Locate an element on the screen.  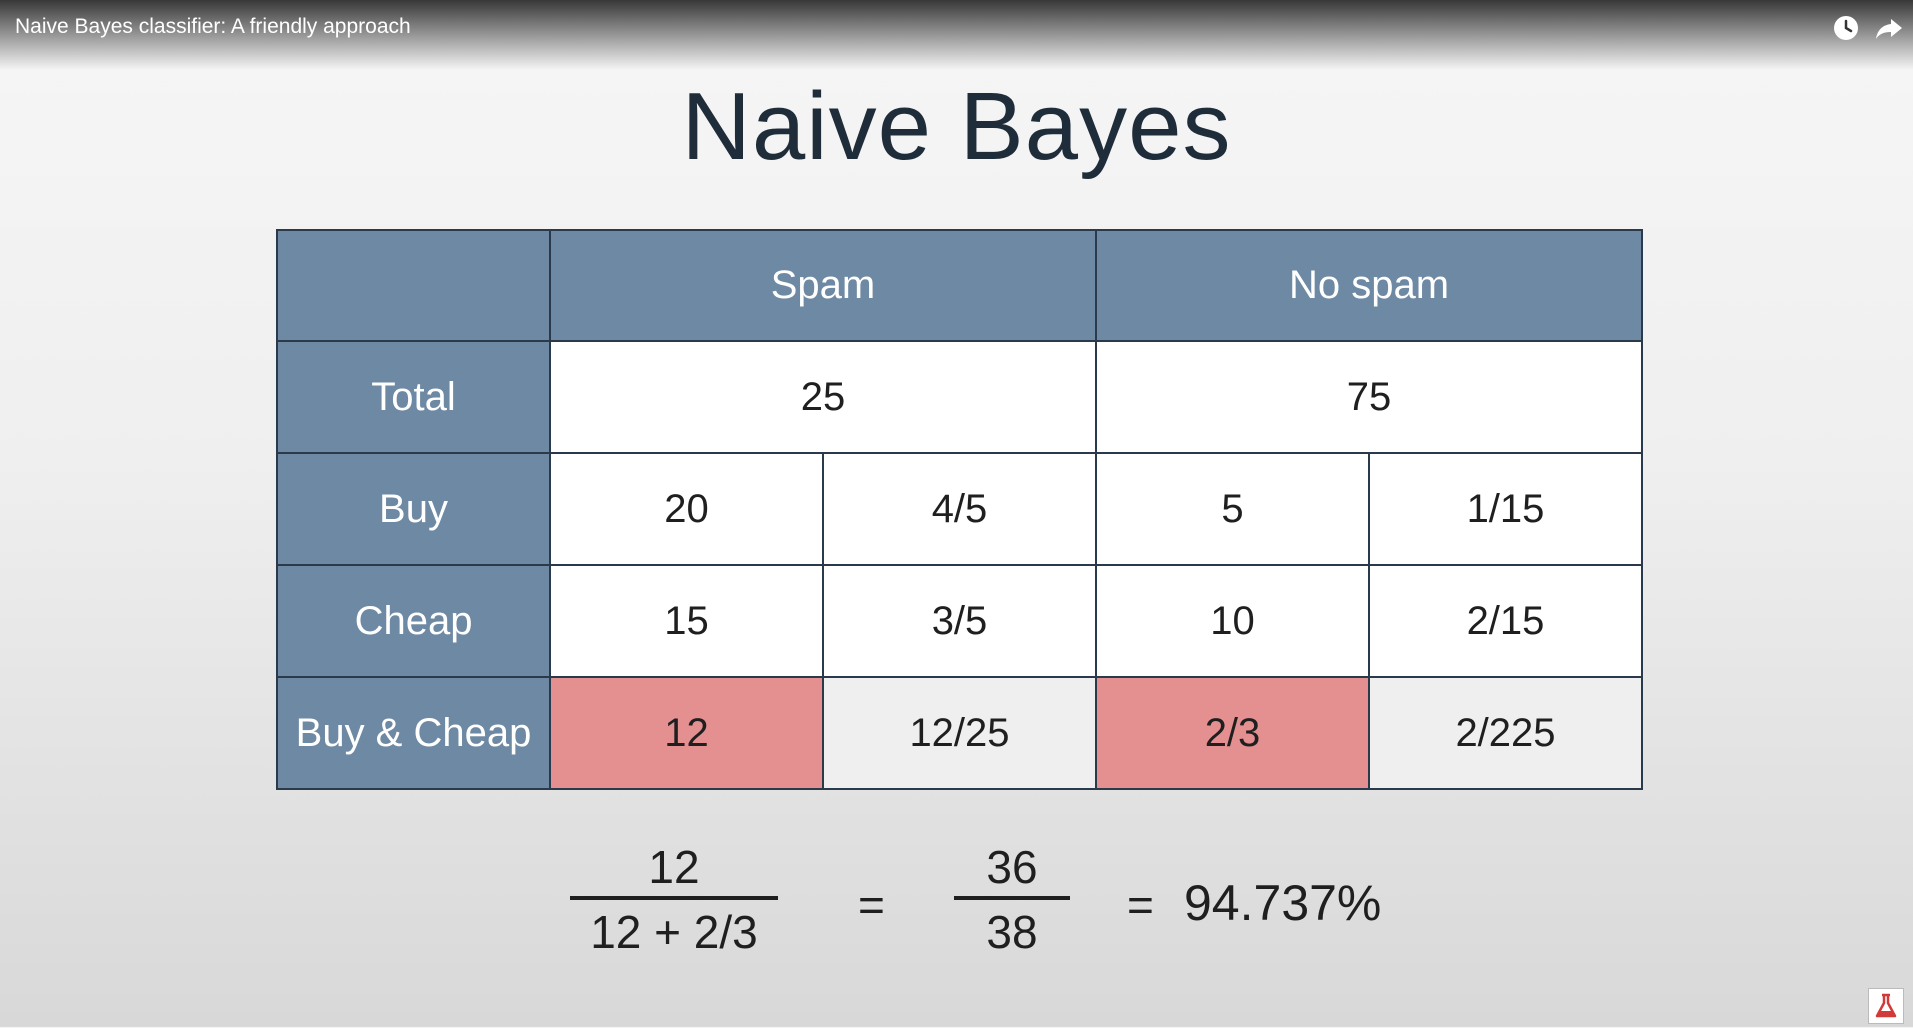
buy-spam-prob-cell: 4/5 is located at coordinates (959, 509).